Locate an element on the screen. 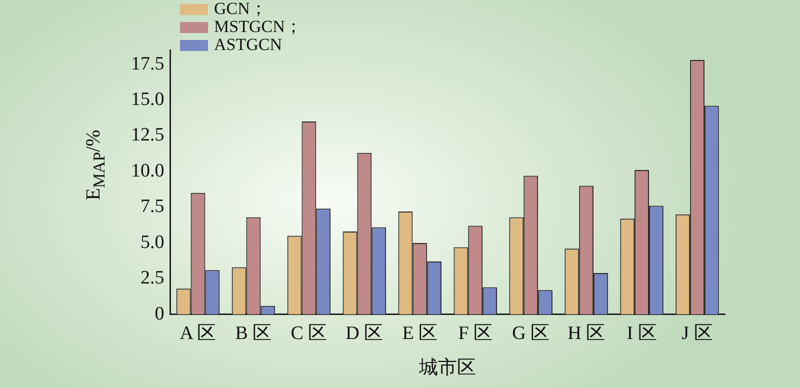  y-tick-label: 12.5 is located at coordinates (147, 135).